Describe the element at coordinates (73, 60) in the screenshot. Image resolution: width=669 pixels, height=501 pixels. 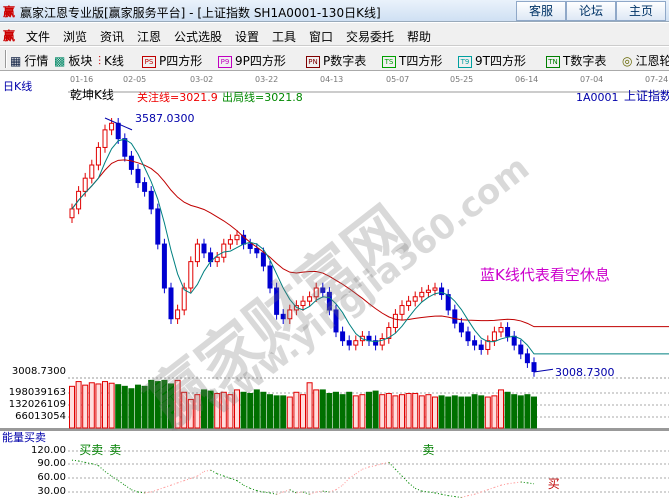
I see `toolbar-button: ▩ 板块` at that location.